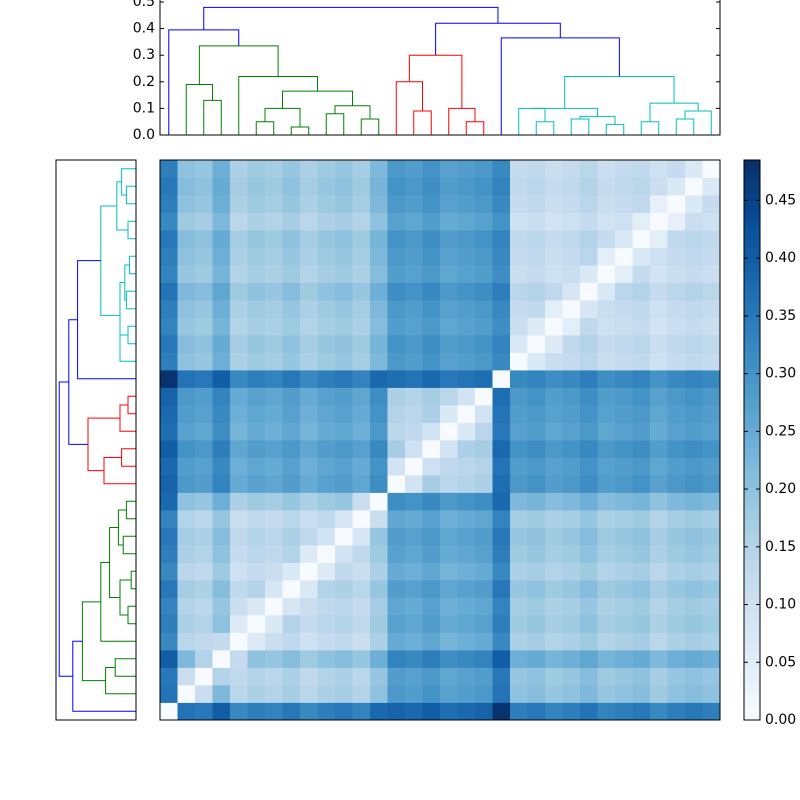 The height and width of the screenshot is (800, 800). Describe the element at coordinates (780, 374) in the screenshot. I see `colorbar-tick-label: 0.30` at that location.